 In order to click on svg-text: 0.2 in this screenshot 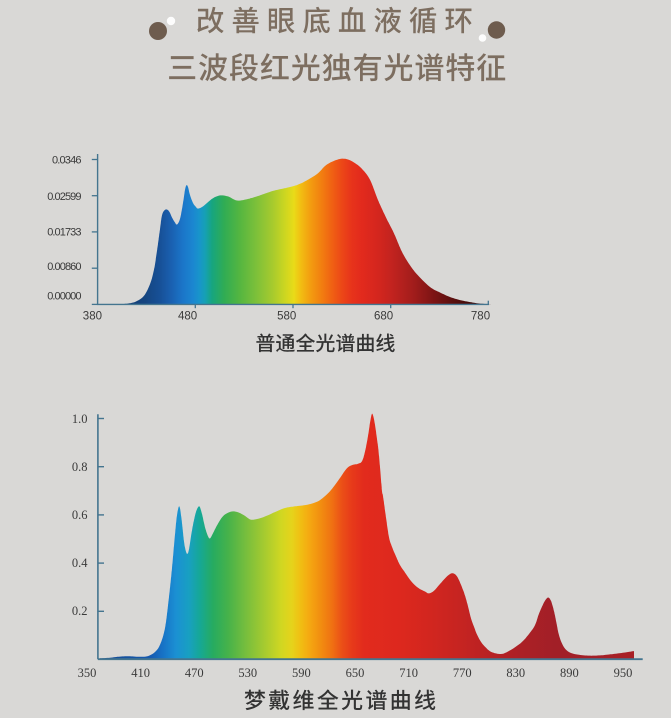, I will do `click(80, 611)`.